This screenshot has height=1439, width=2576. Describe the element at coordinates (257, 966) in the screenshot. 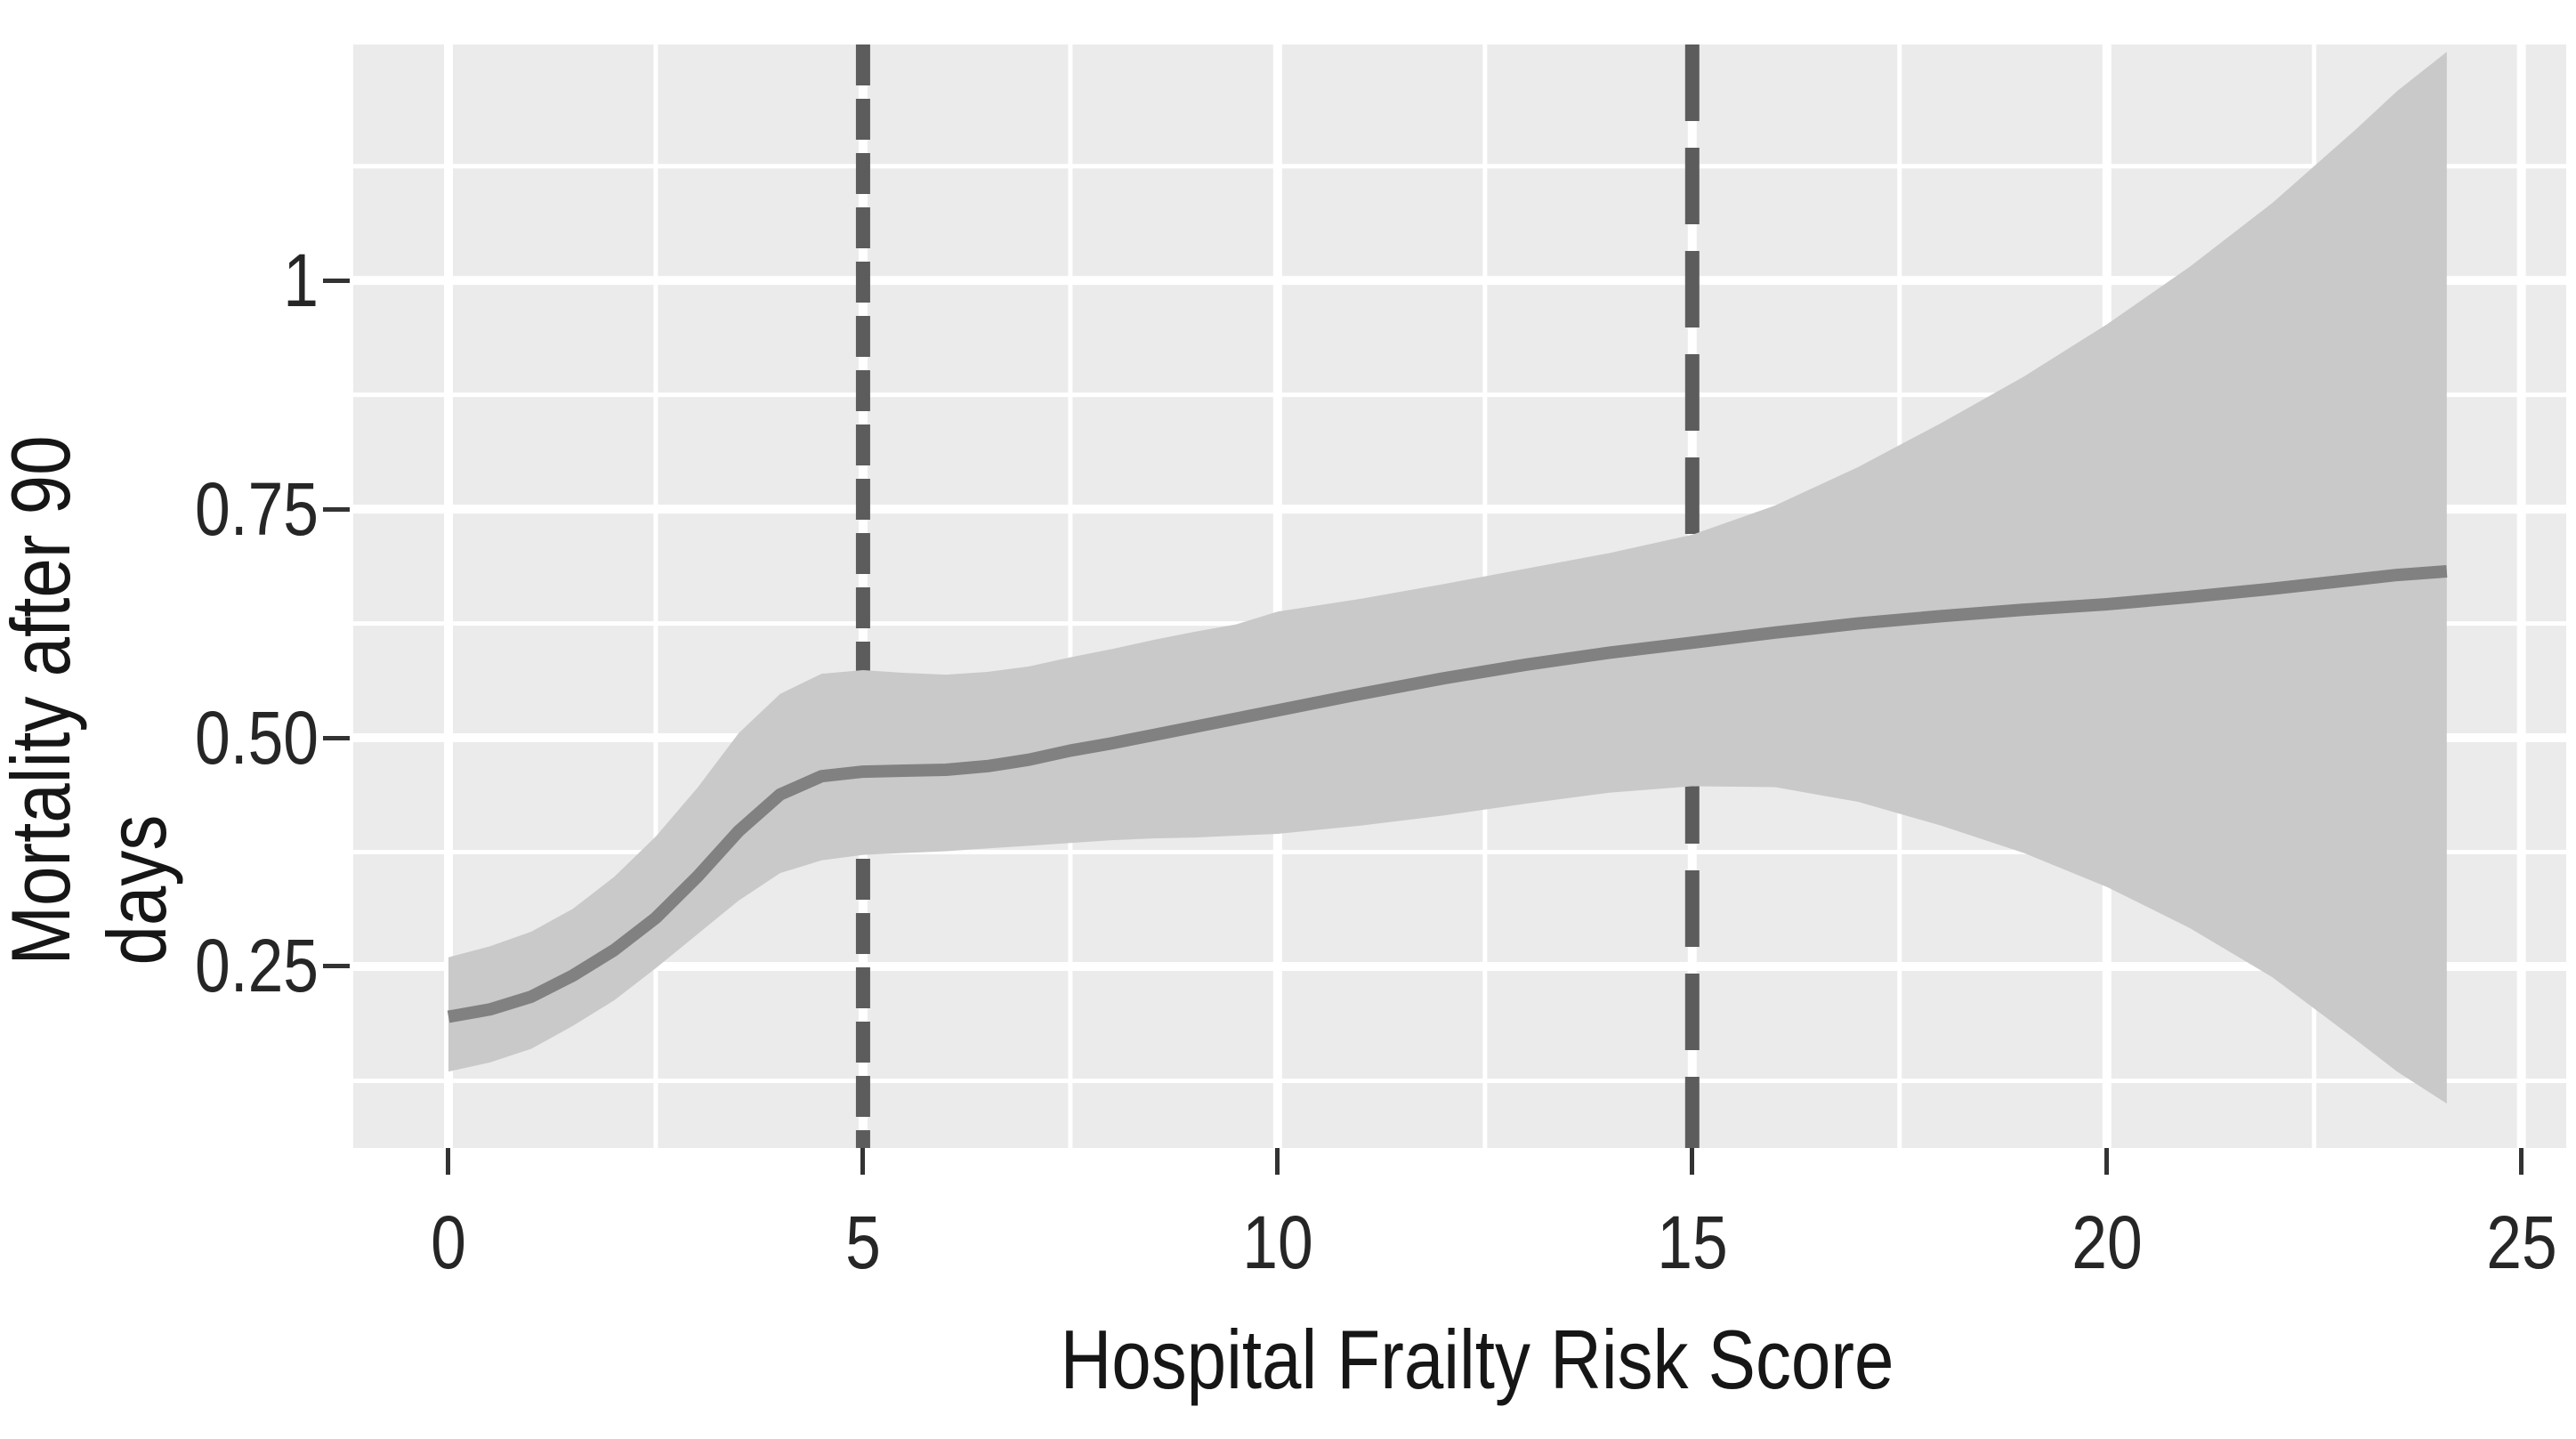

I see `y-tick-label: 0.25` at that location.